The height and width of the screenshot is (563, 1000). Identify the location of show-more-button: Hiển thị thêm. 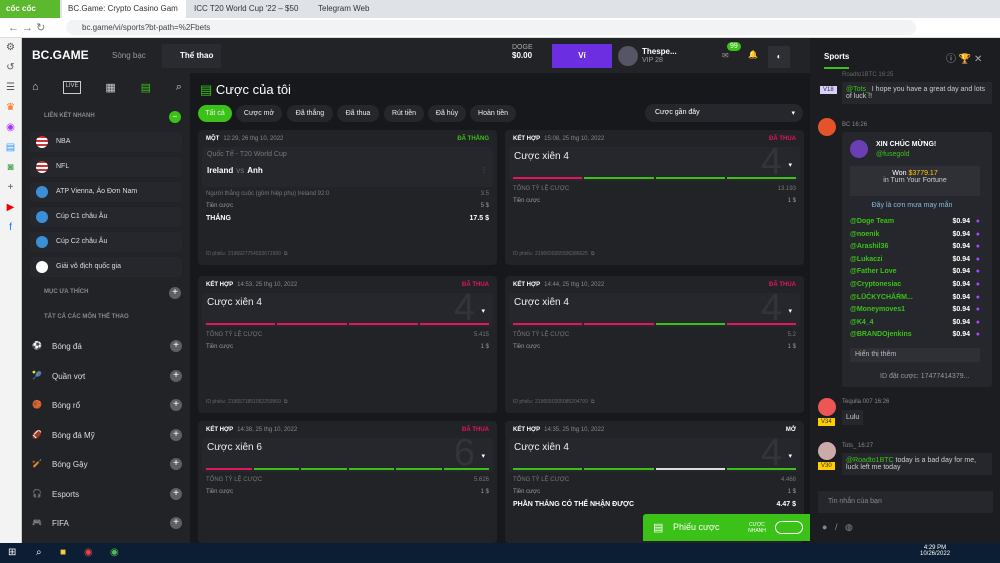
(915, 355).